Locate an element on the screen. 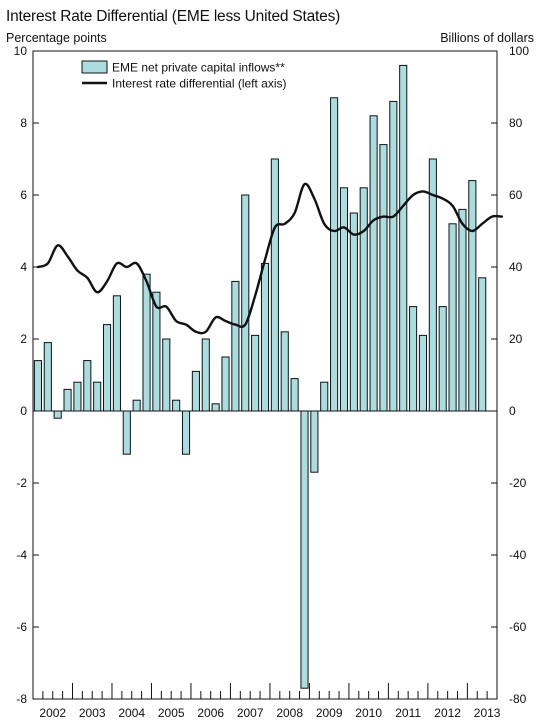  right-tick-label: 20 is located at coordinates (516, 339).